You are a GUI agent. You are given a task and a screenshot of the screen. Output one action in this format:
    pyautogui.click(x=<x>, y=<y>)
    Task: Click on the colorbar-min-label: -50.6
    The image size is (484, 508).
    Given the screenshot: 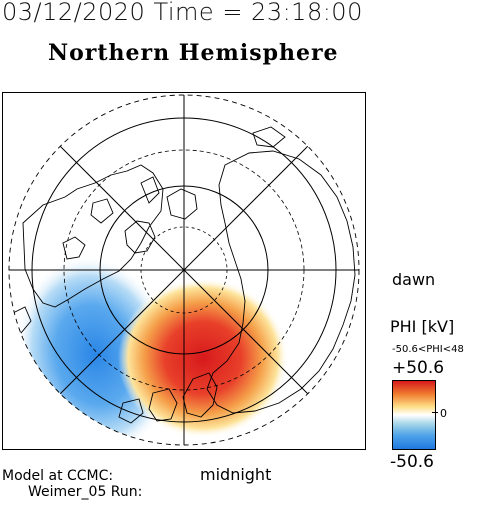 What is the action you would take?
    pyautogui.click(x=412, y=462)
    